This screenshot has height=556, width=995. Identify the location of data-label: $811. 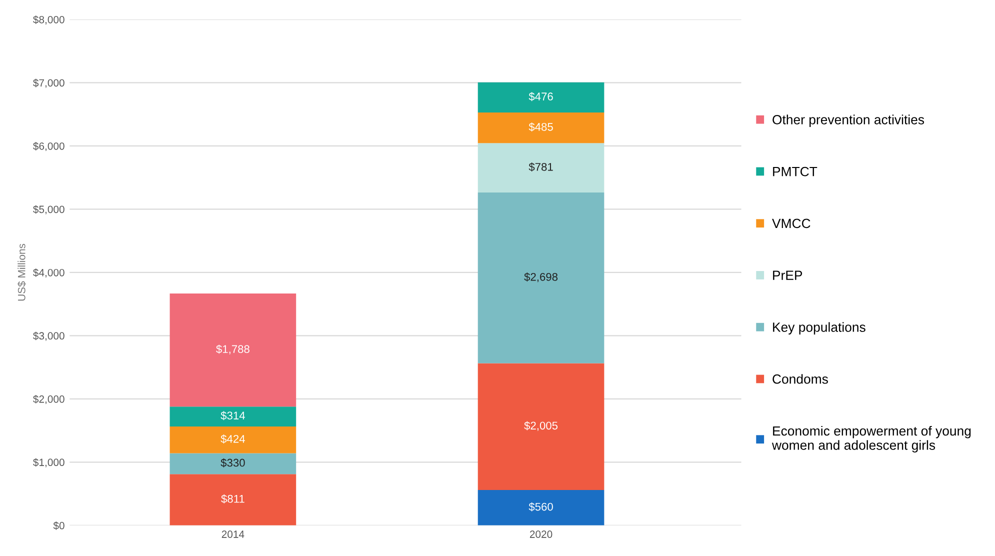
(232, 499).